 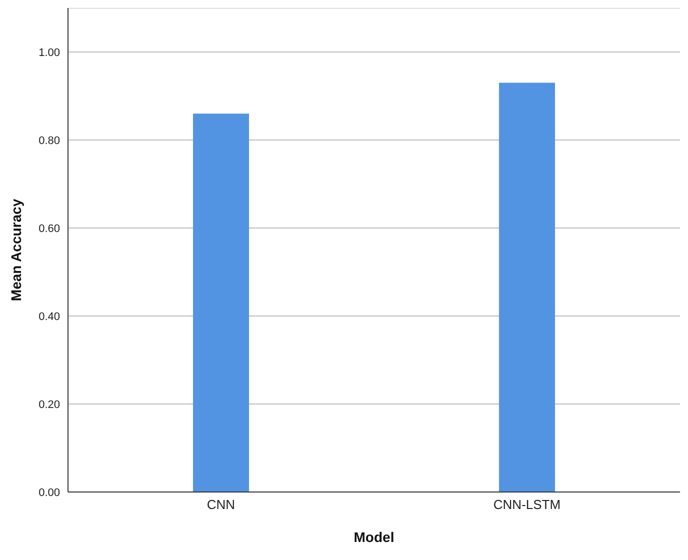 What do you see at coordinates (49, 52) in the screenshot?
I see `y-tick-label: 1.00` at bounding box center [49, 52].